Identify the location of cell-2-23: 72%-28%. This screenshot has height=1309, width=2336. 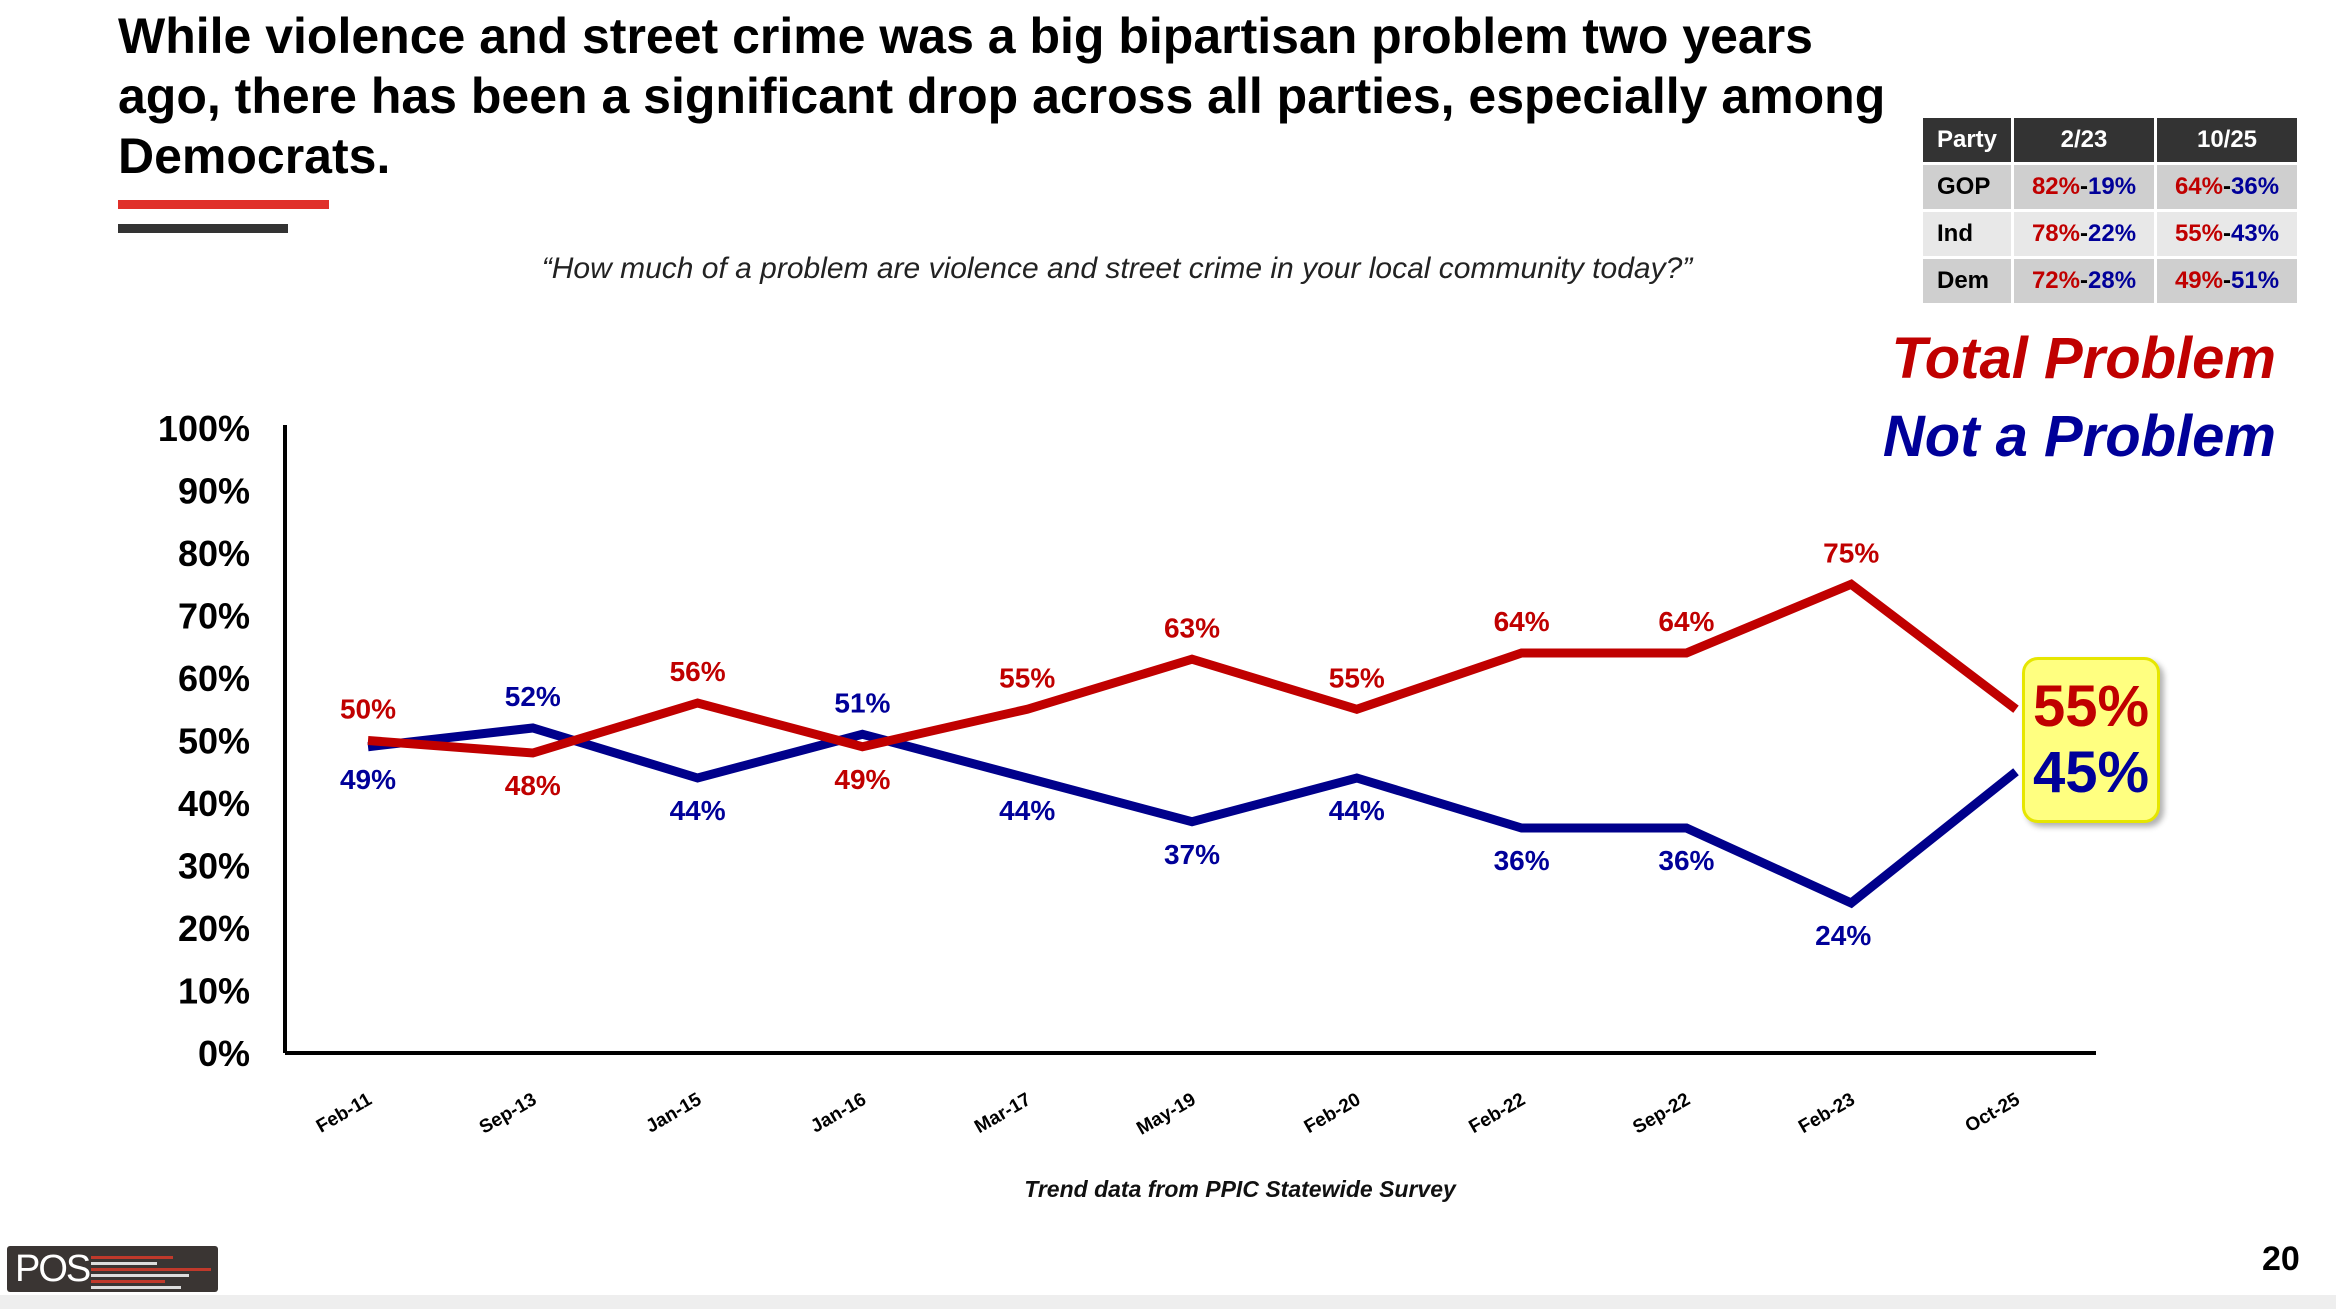
(2084, 281).